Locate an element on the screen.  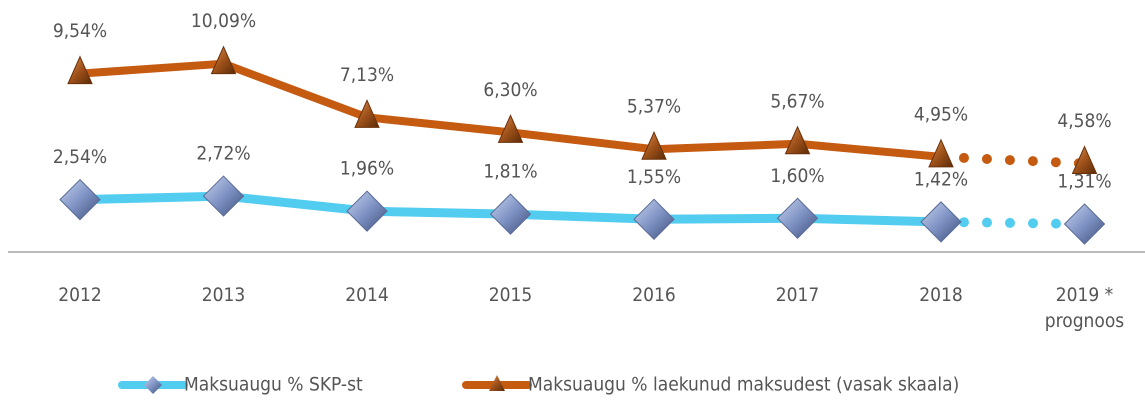
data-label: 4,58% is located at coordinates (1084, 121).